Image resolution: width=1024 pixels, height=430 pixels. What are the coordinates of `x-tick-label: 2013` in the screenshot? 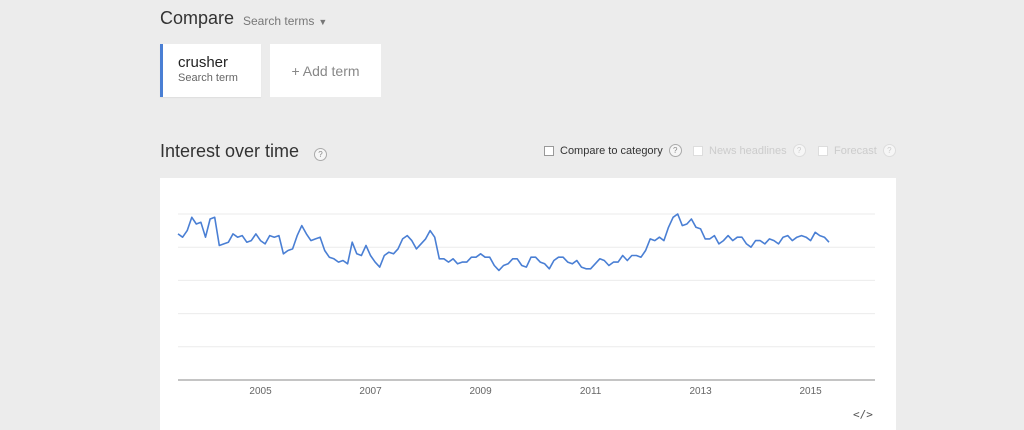 It's located at (700, 391).